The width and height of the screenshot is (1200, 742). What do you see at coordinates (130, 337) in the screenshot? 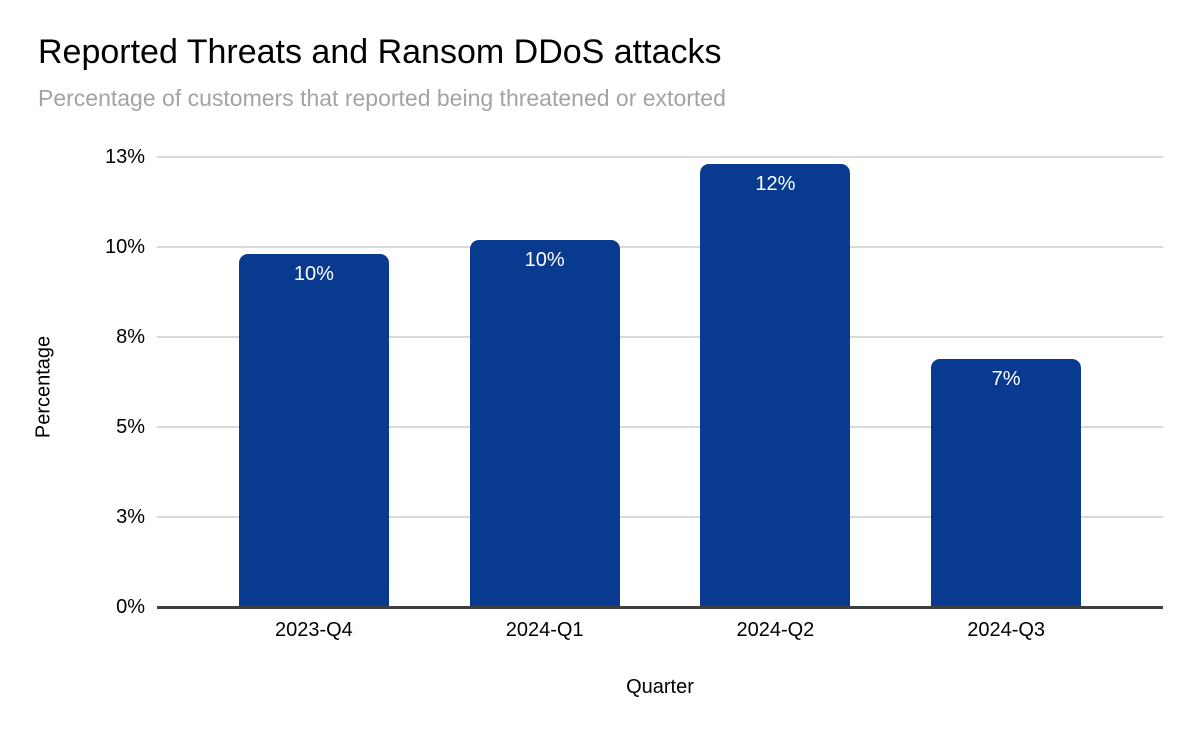
I see `y-tick-label: 8%` at bounding box center [130, 337].